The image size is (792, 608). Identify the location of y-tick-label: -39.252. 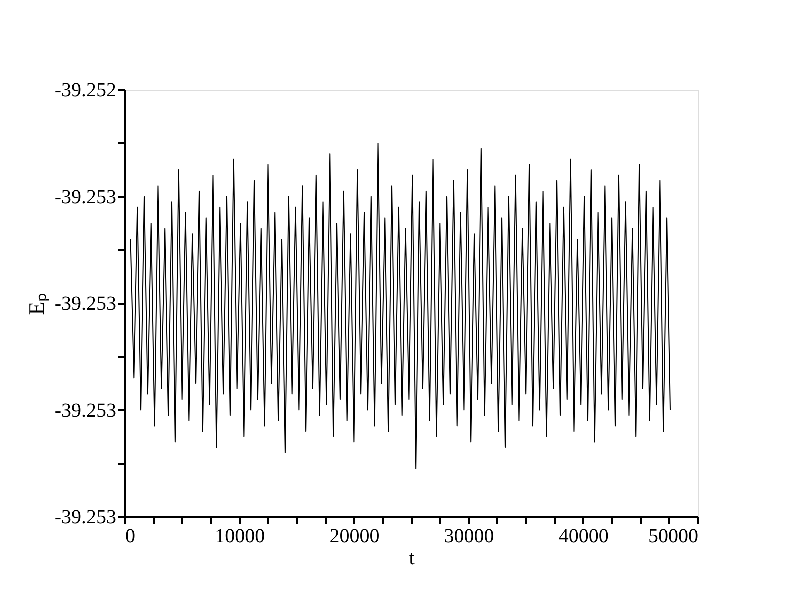
(85, 91).